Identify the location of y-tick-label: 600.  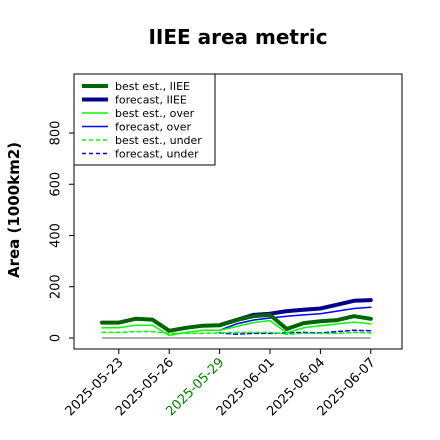
(56, 184).